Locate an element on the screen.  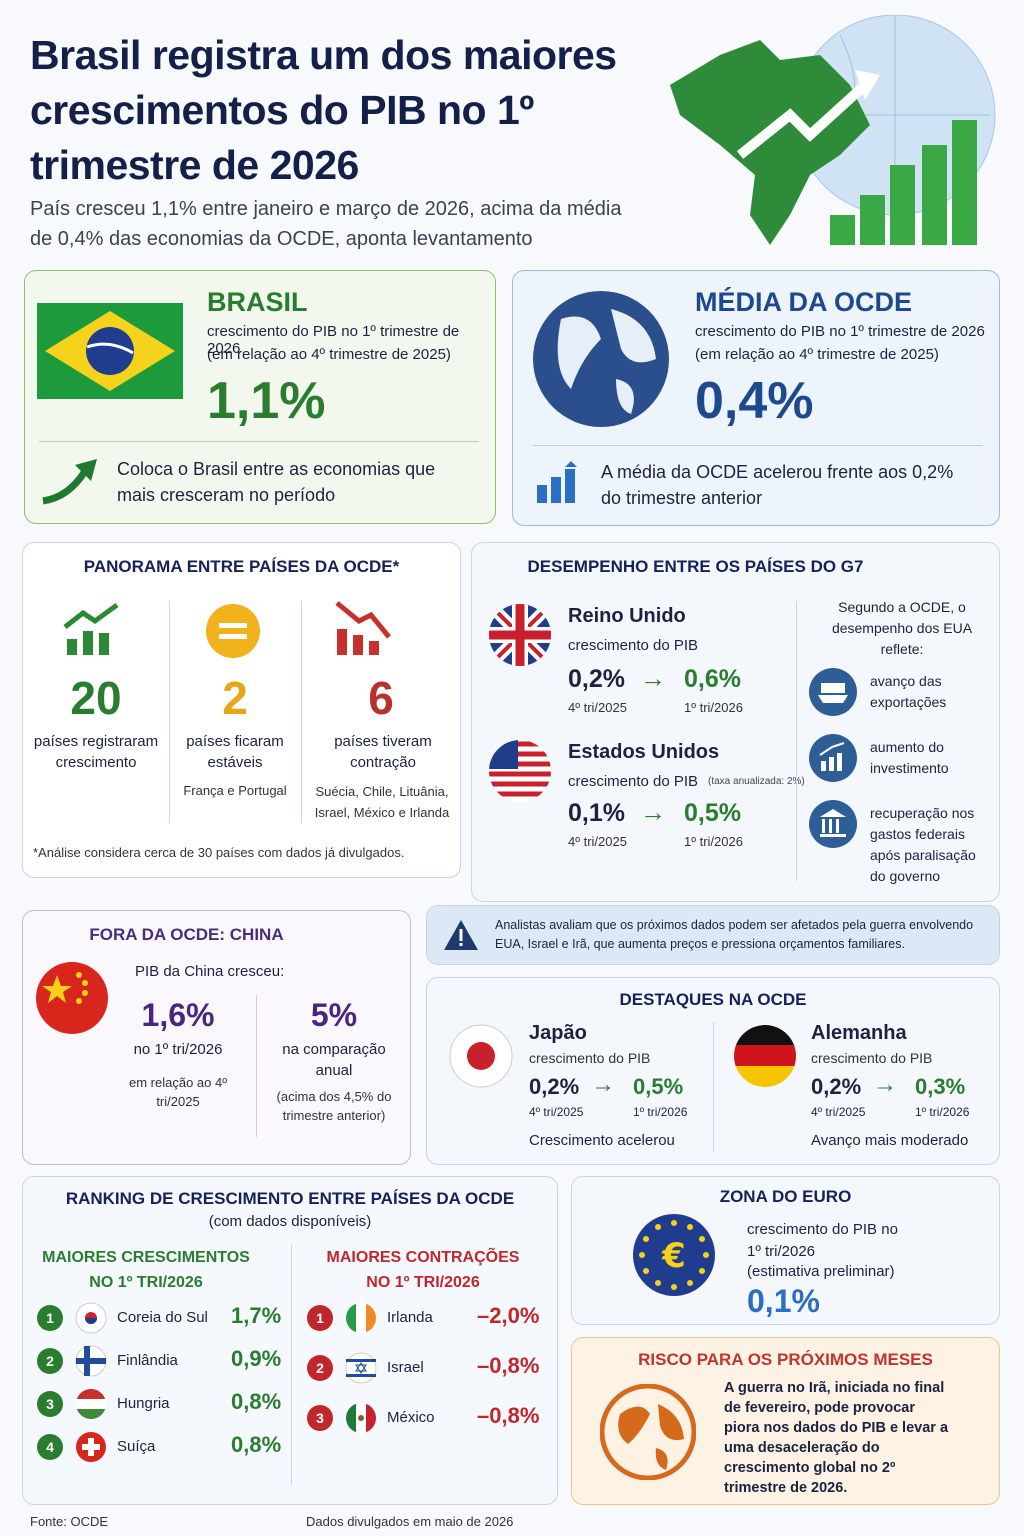
source: Fonte: OCDE is located at coordinates (69, 1521).